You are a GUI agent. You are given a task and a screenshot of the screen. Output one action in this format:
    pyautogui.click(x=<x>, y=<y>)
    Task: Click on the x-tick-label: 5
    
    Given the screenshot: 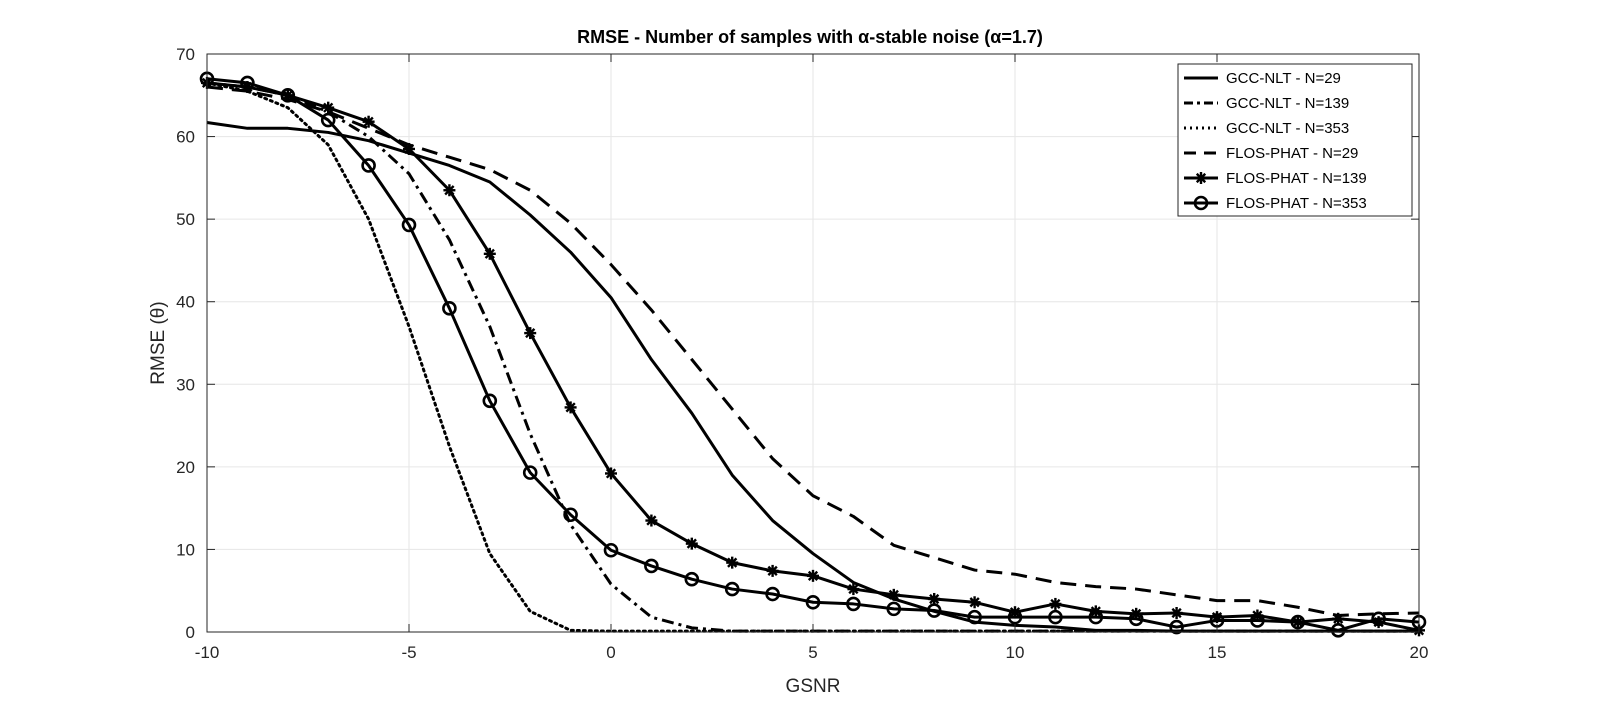 What is the action you would take?
    pyautogui.click(x=812, y=652)
    